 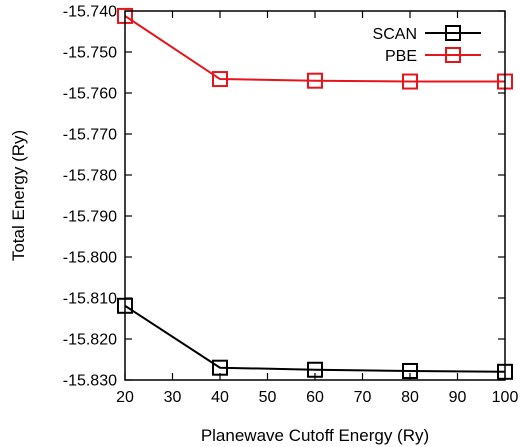 I want to click on x-tick-label: 100, so click(x=505, y=397).